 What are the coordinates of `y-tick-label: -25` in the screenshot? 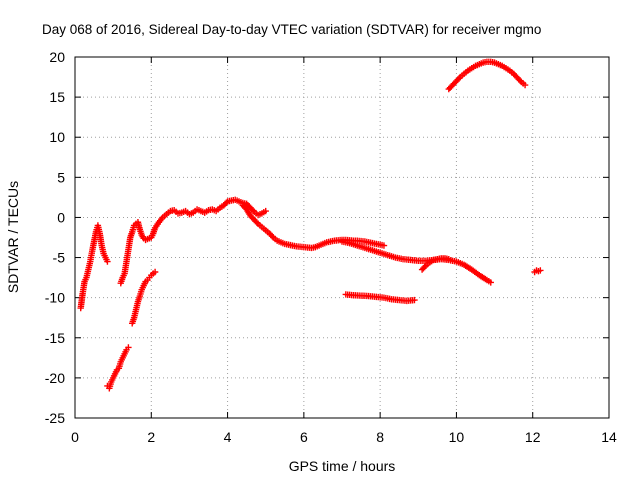 It's located at (55, 418).